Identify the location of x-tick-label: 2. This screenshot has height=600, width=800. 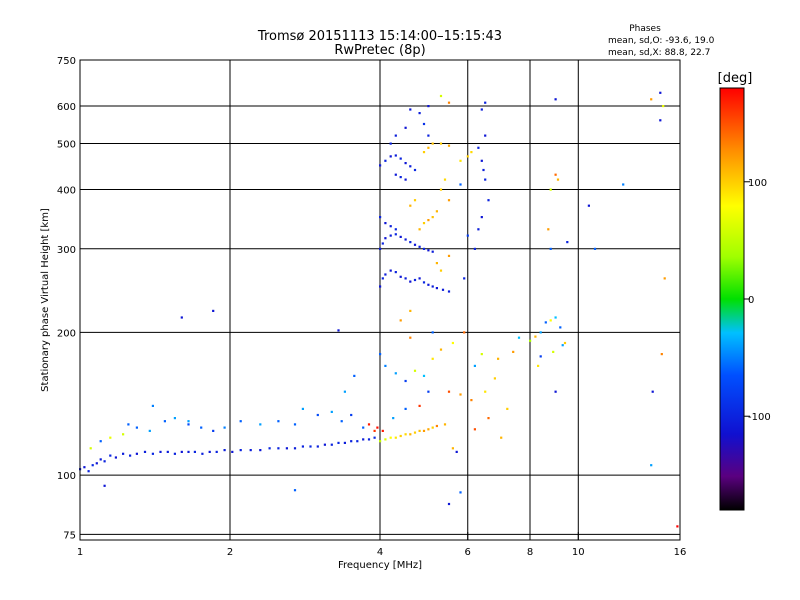
(230, 552).